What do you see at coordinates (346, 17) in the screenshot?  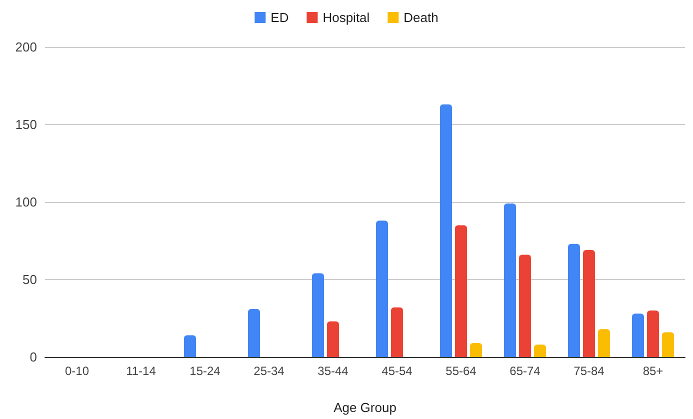 I see `legend-label: Hospital` at bounding box center [346, 17].